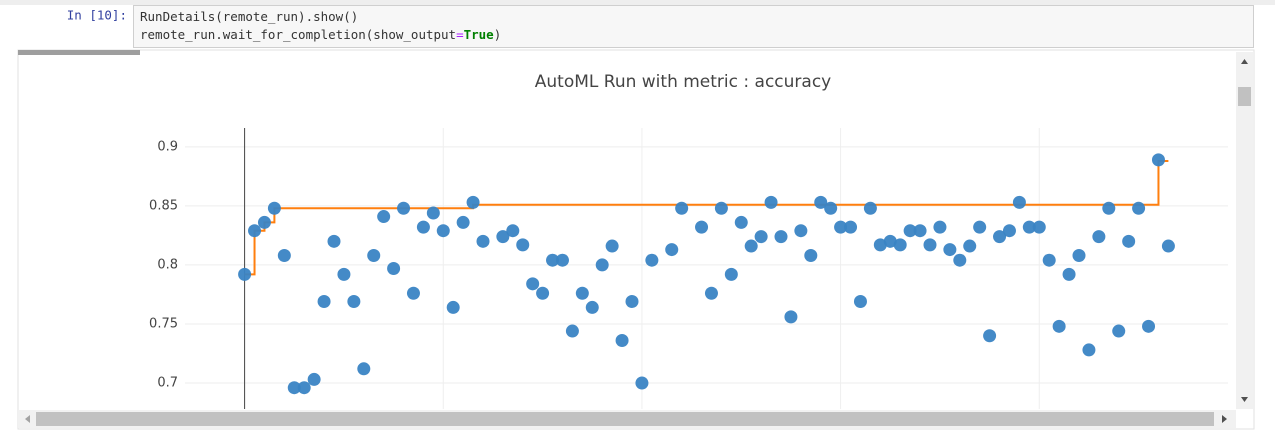  I want to click on chart-title: AutoML Run with metric : accuracy, so click(683, 82).